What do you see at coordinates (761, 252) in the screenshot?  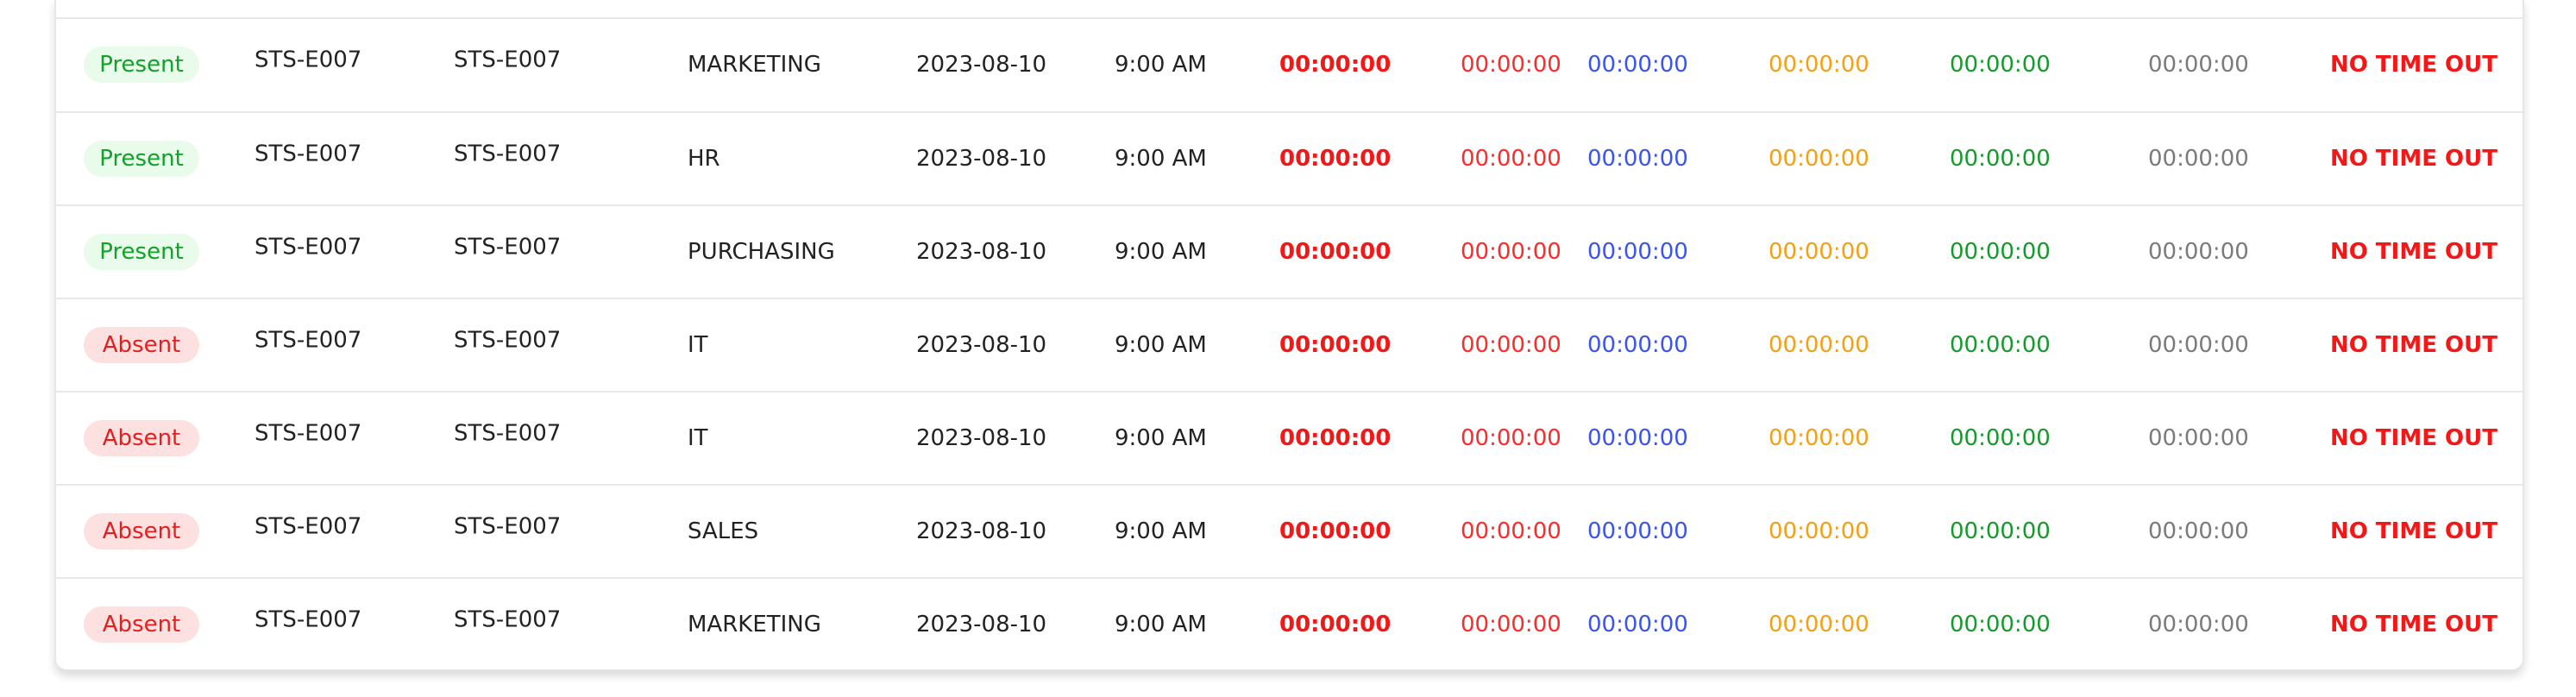 I see `department-cell: PURCHASING` at bounding box center [761, 252].